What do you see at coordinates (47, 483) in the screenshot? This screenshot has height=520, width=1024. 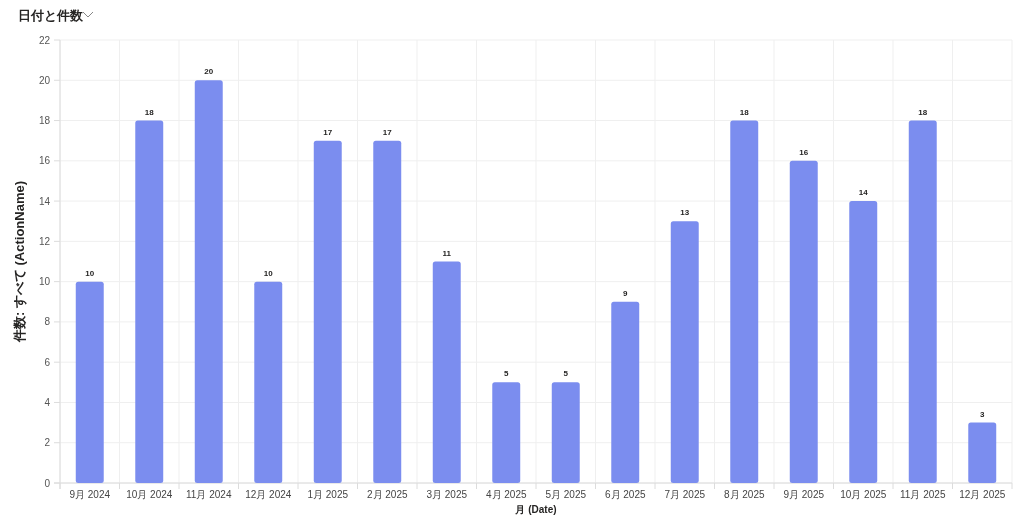 I see `y-tick-label: 0` at bounding box center [47, 483].